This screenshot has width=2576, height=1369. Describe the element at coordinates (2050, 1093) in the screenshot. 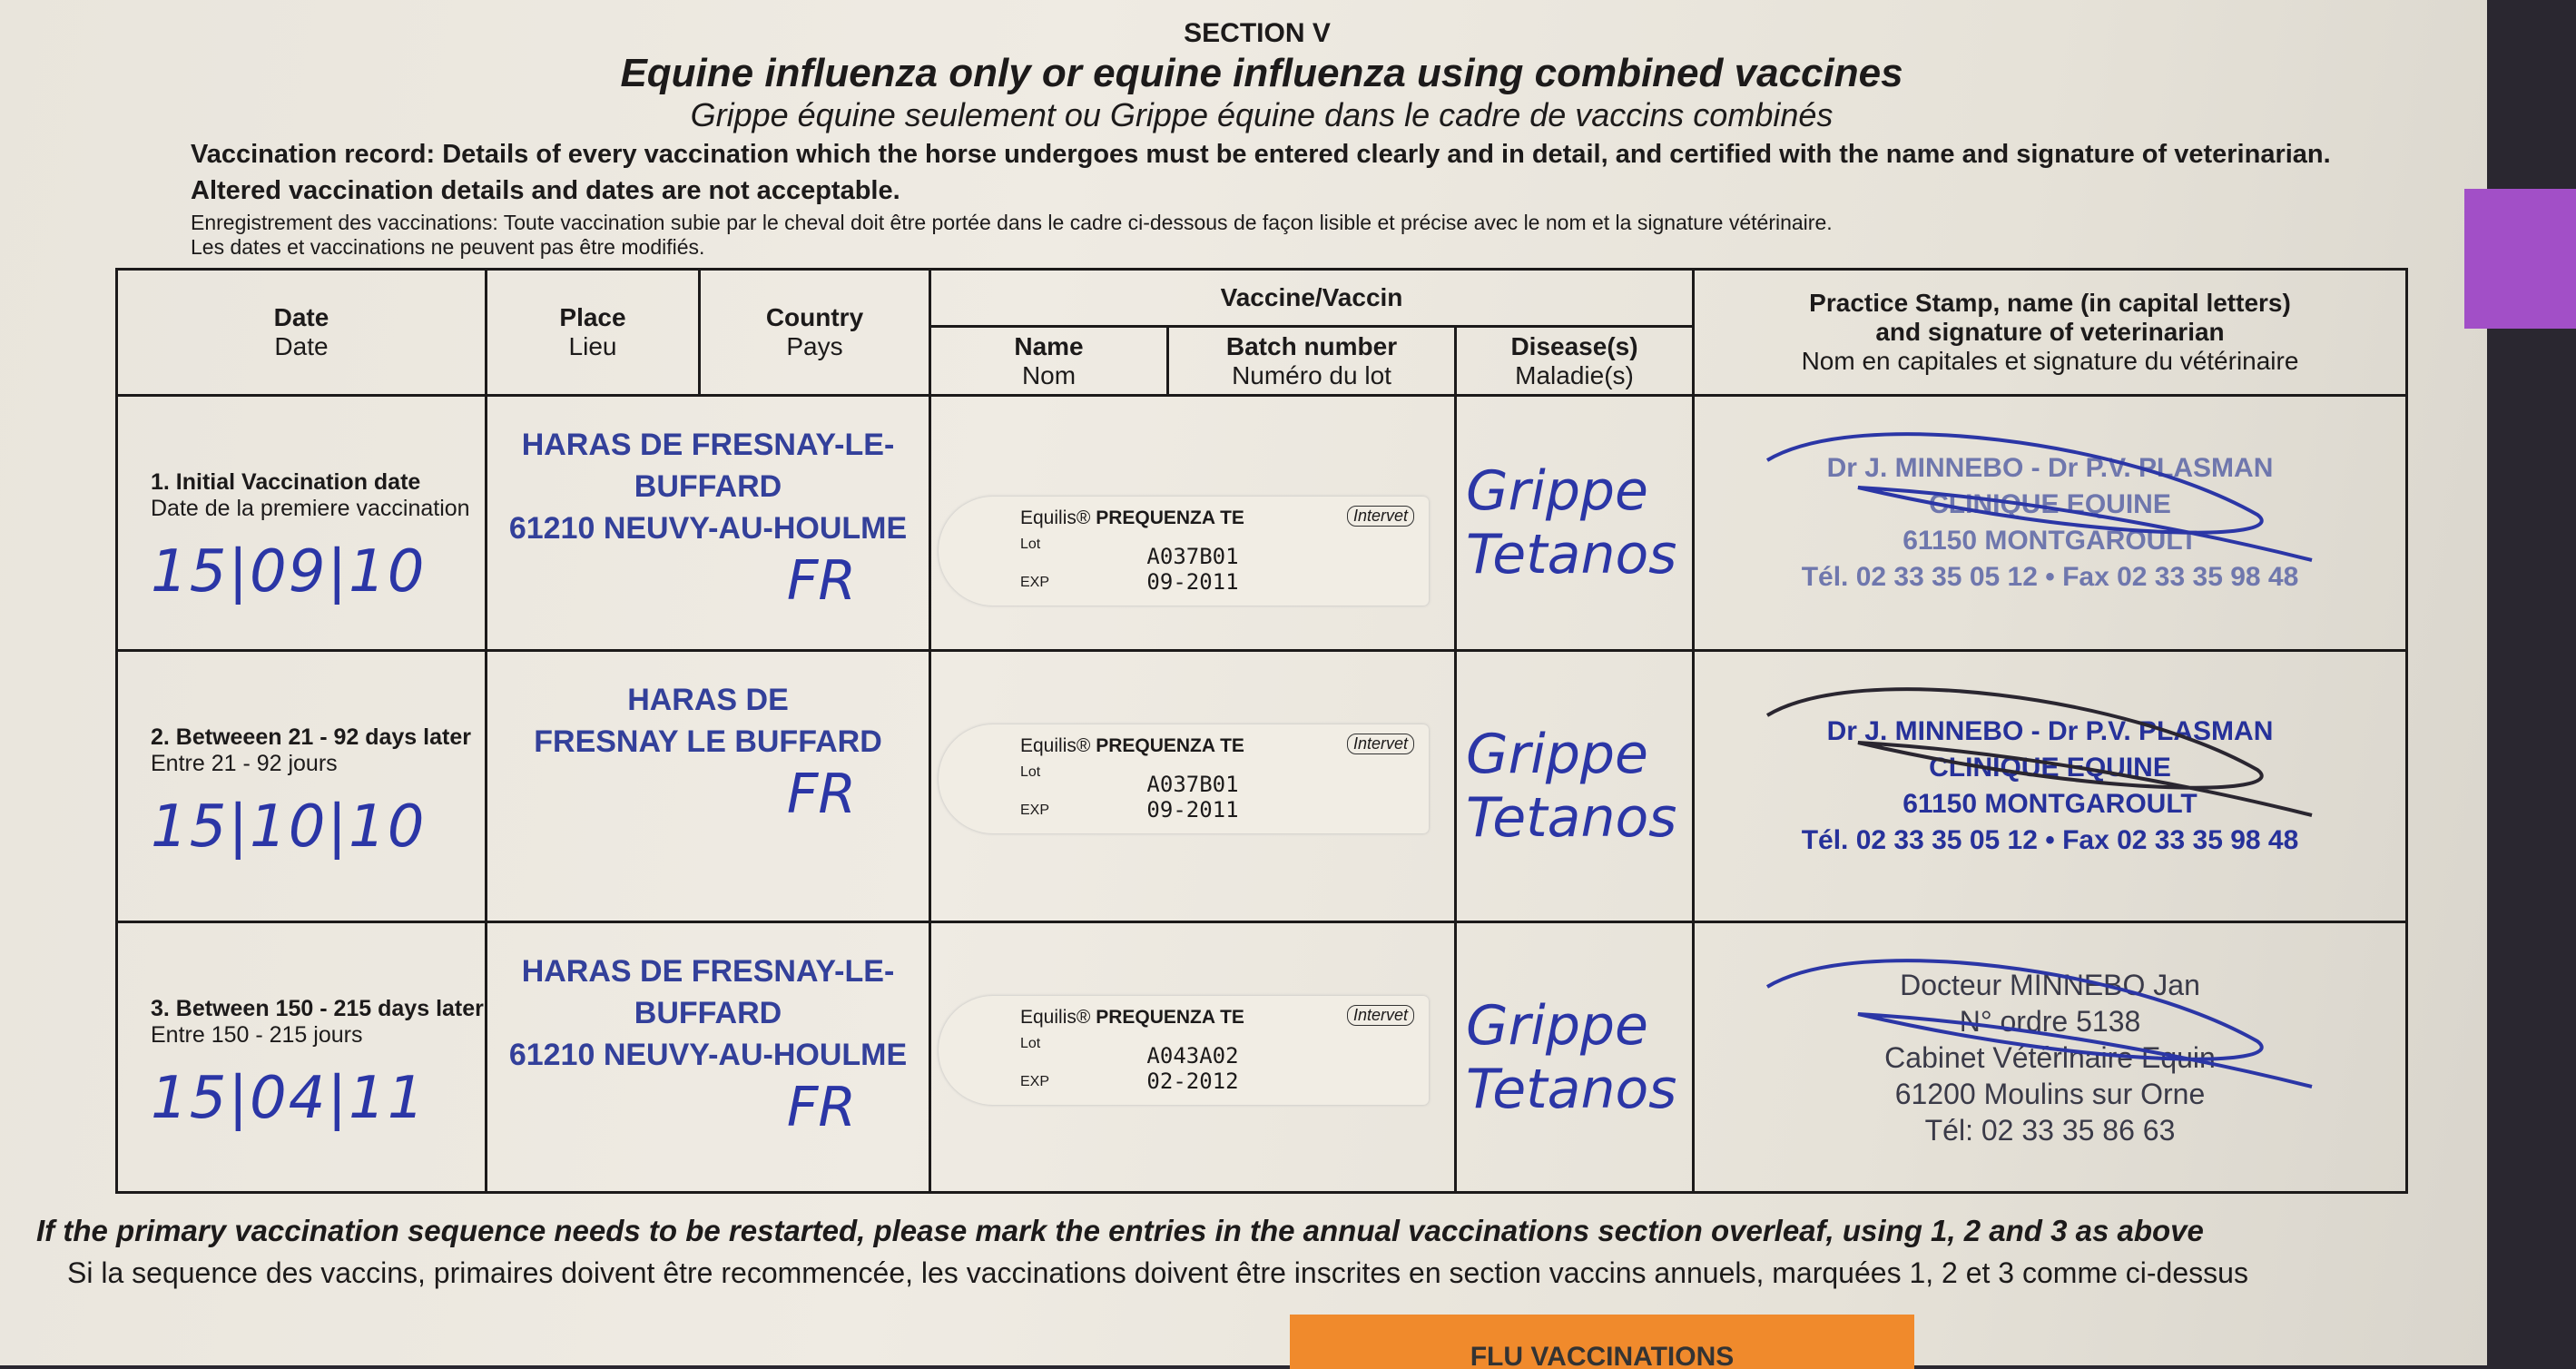

I see `stamp-line: 61200 Moulins sur Orne` at that location.